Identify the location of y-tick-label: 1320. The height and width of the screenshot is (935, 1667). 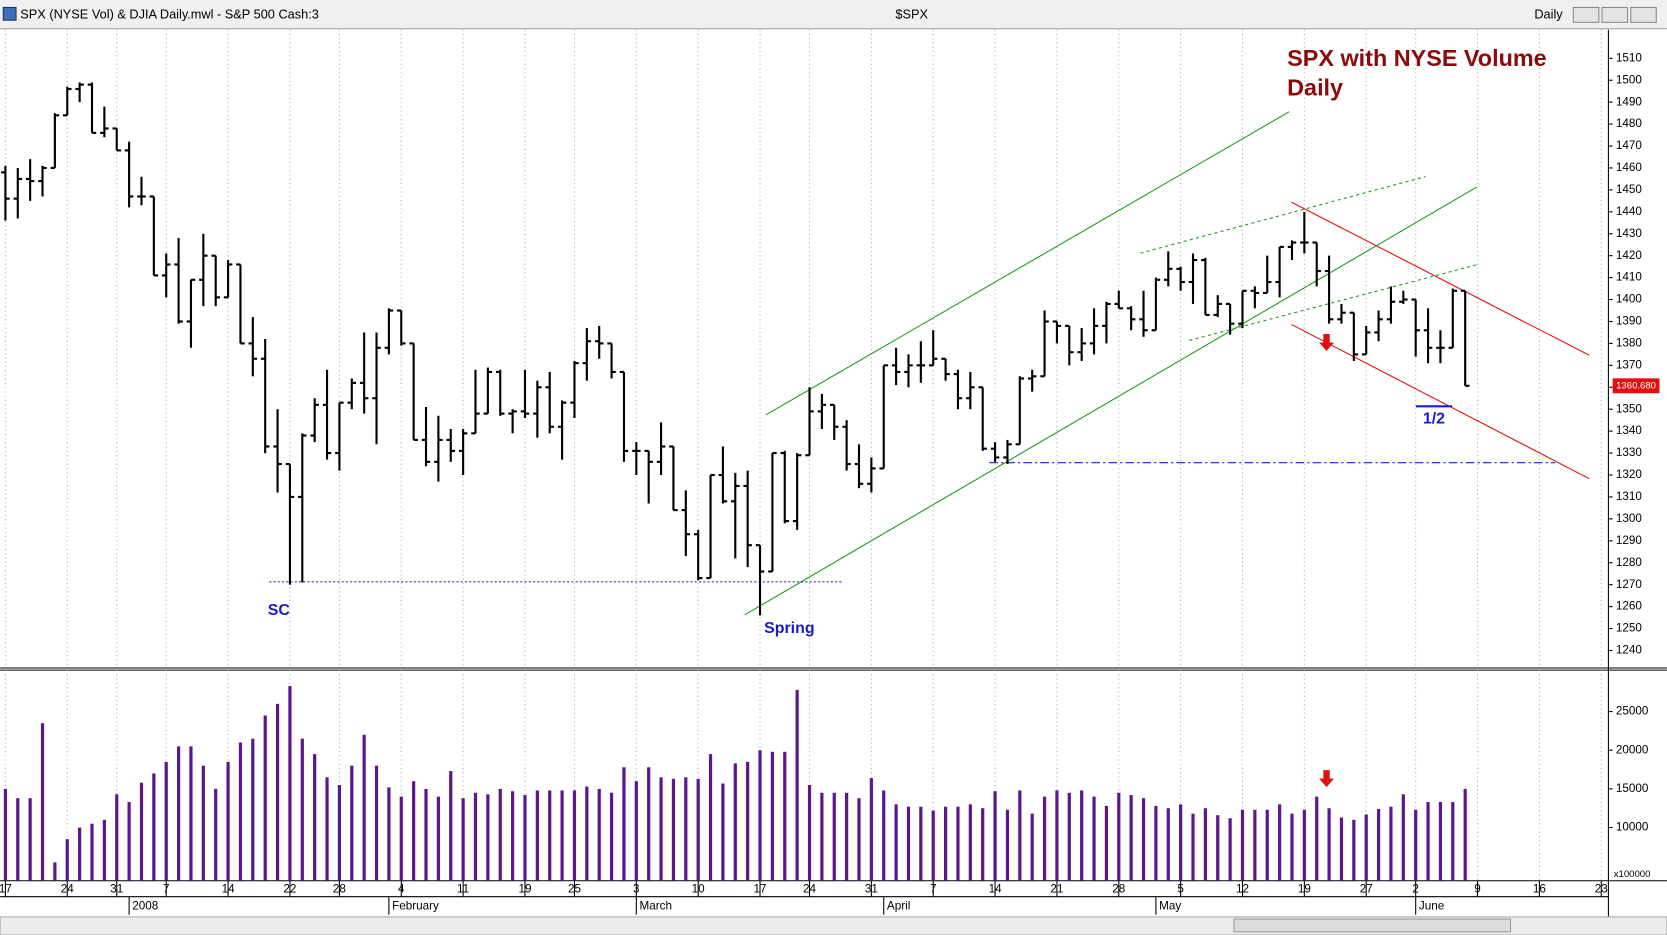
(1629, 474).